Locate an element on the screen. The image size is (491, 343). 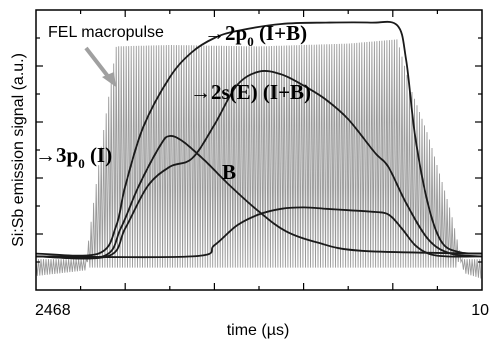
fel-pointer-arrowhead is located at coordinates (109, 79).